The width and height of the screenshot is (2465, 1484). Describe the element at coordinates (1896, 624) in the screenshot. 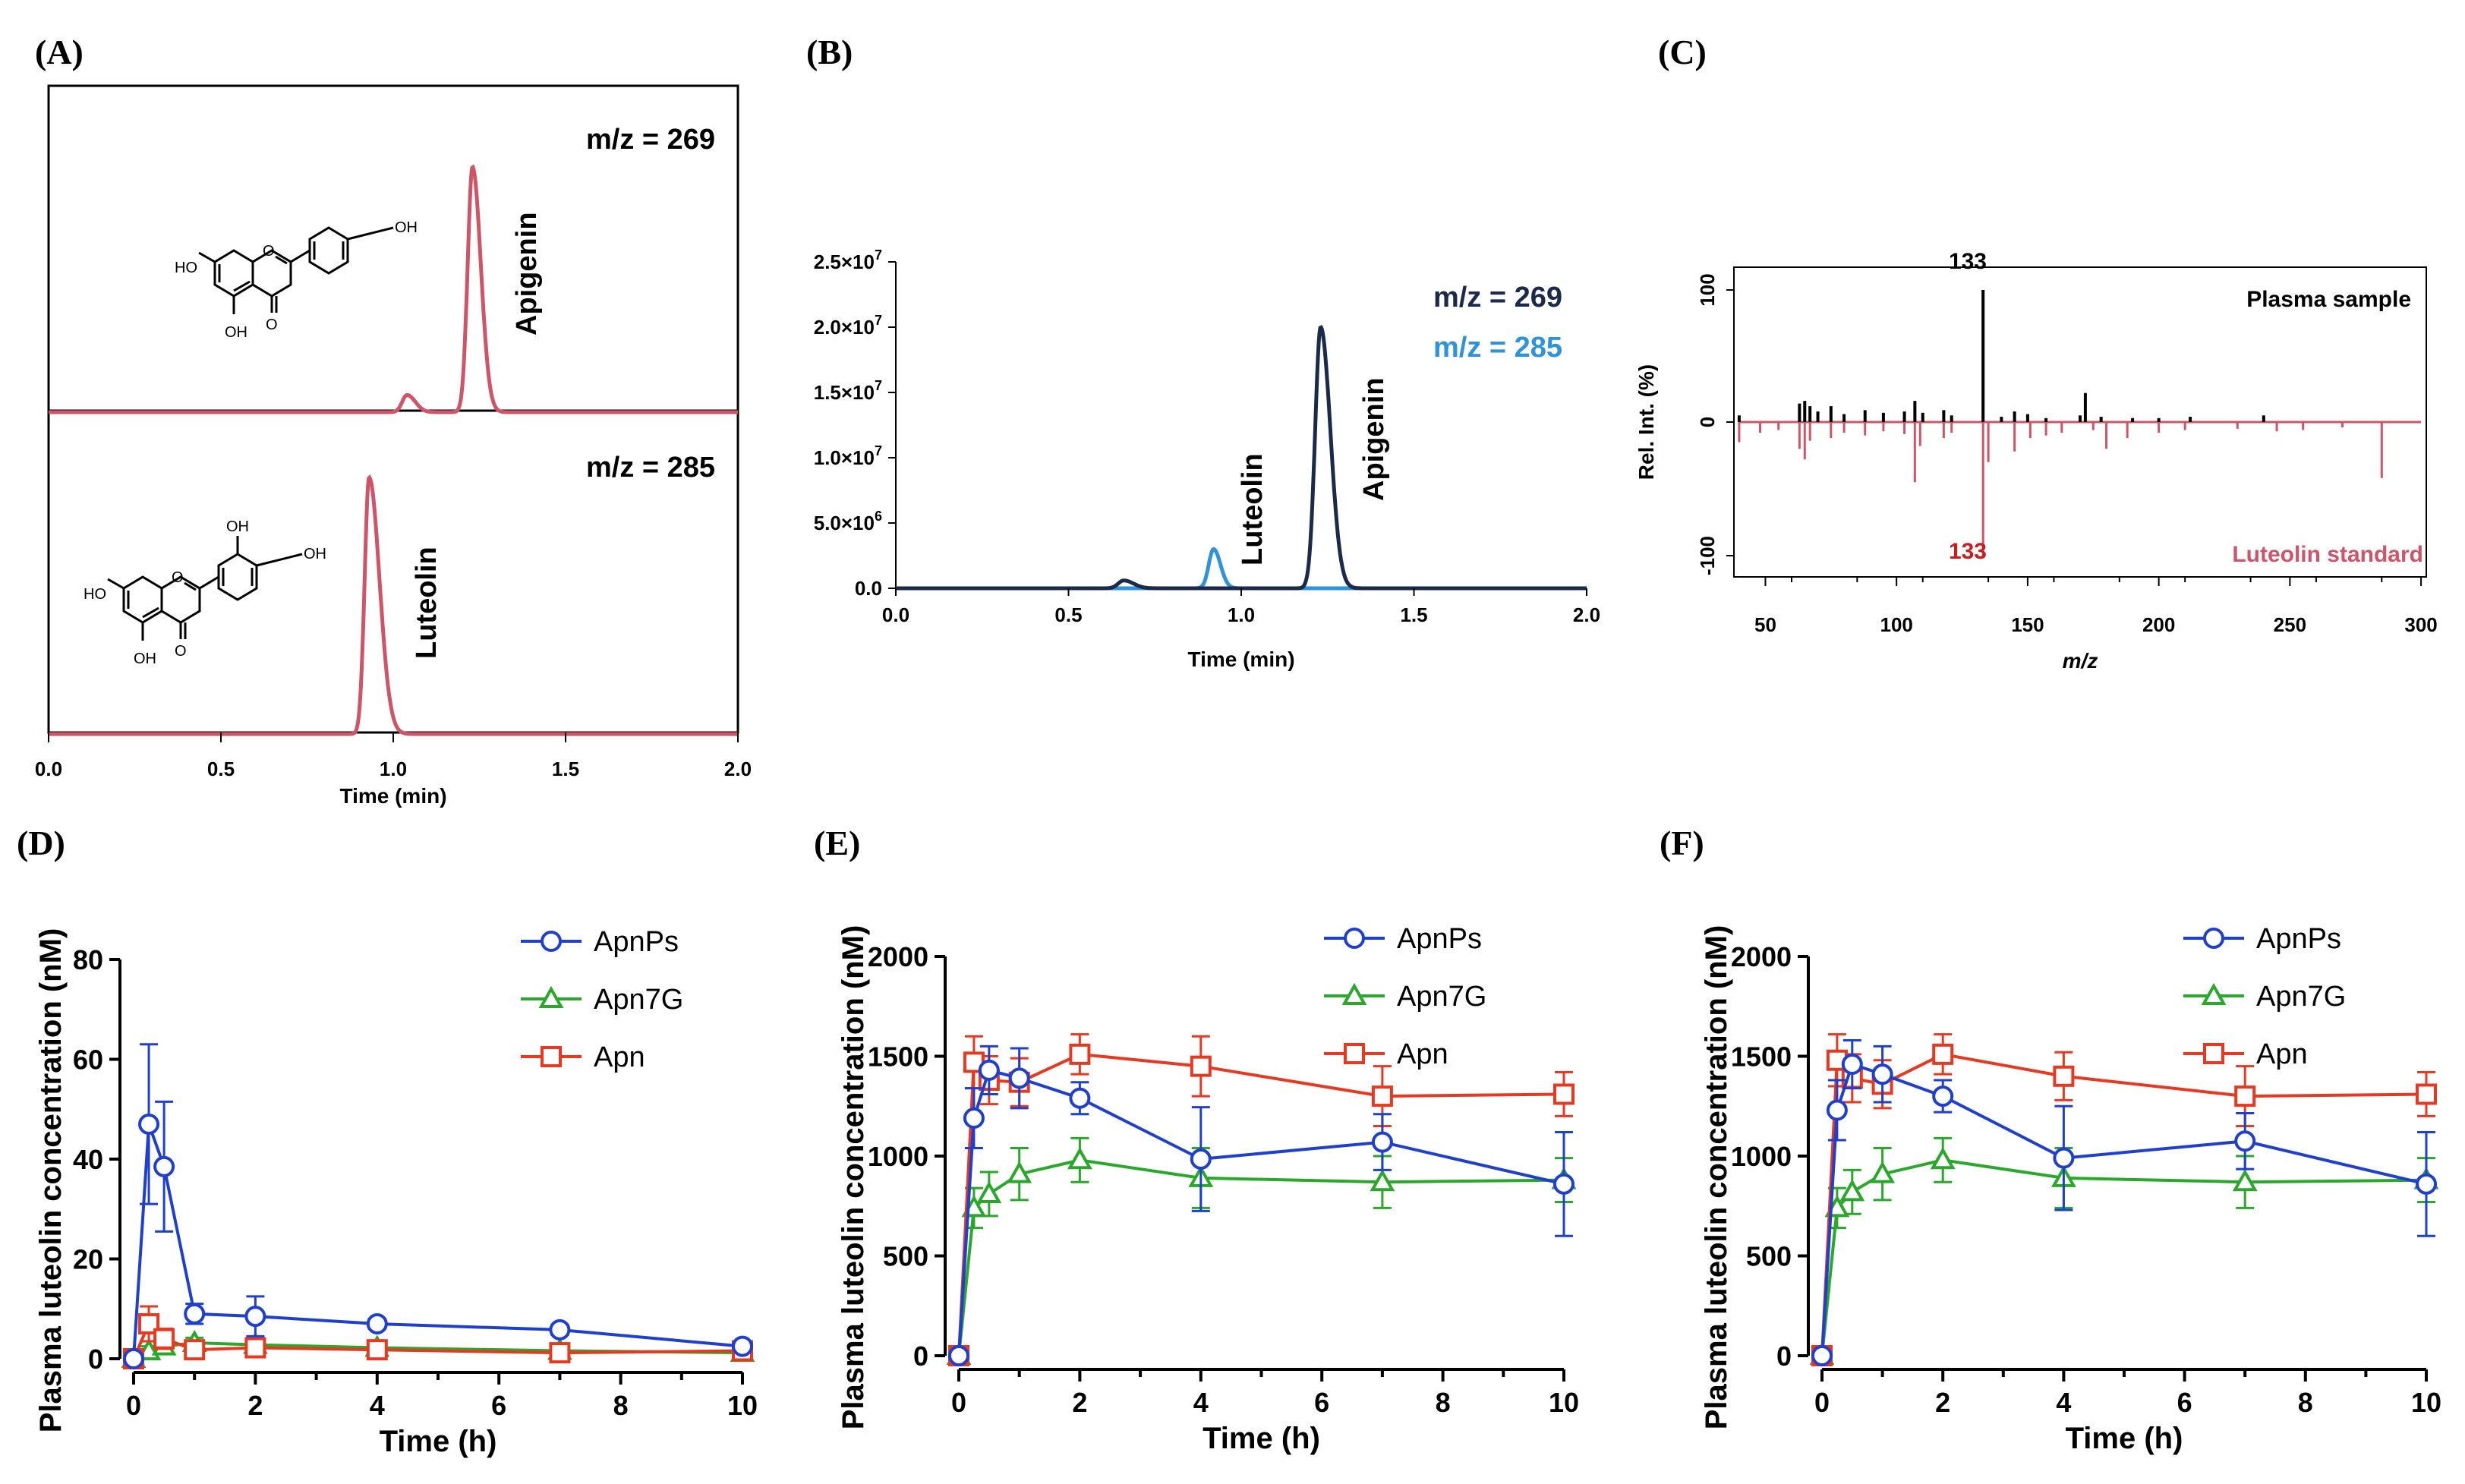

I see `panel-c-xtick-label: 100` at that location.